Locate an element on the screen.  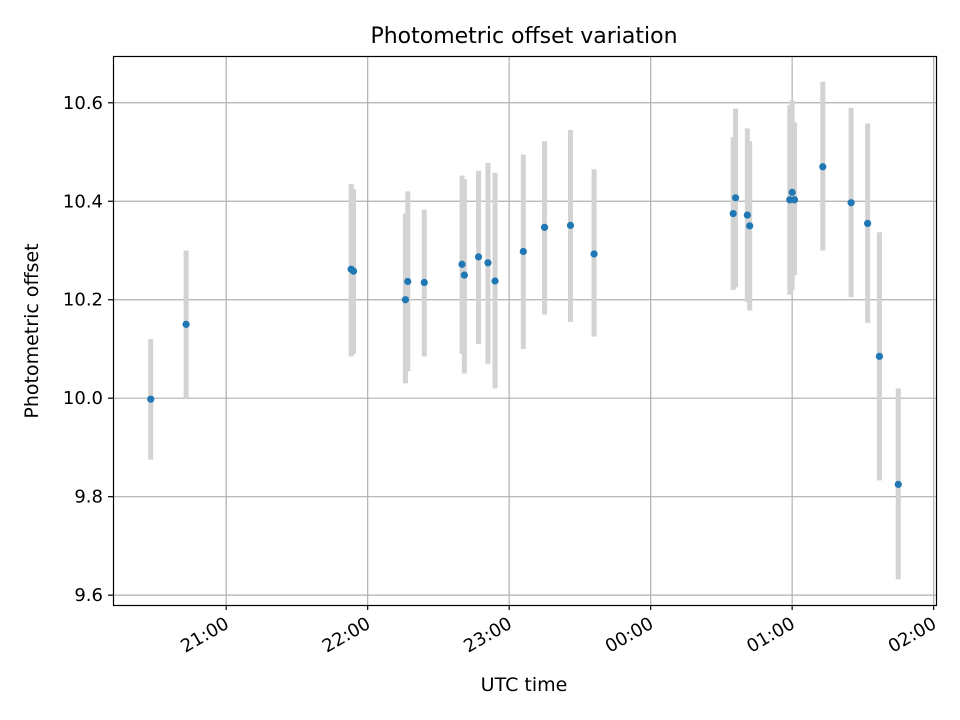
y-tick-label: 10.6 is located at coordinates (83, 103).